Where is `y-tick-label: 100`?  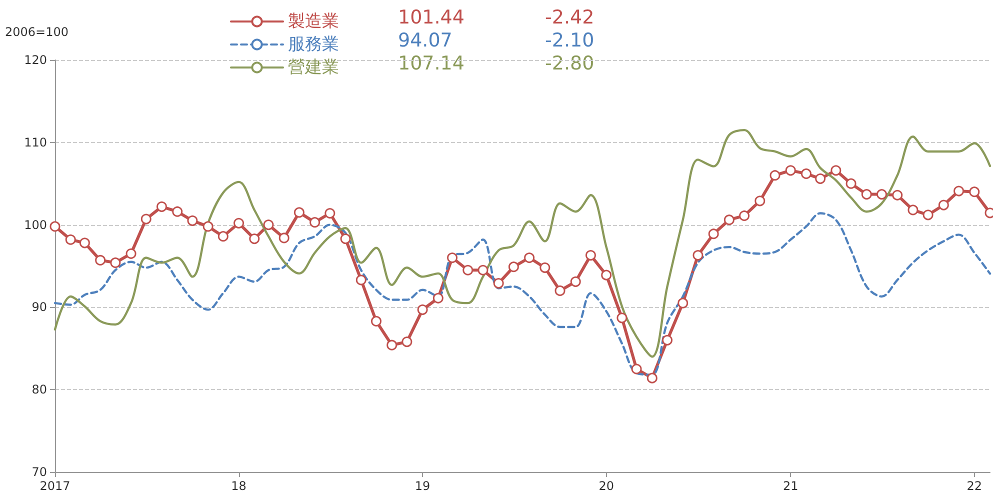 y-tick-label: 100 is located at coordinates (35, 225).